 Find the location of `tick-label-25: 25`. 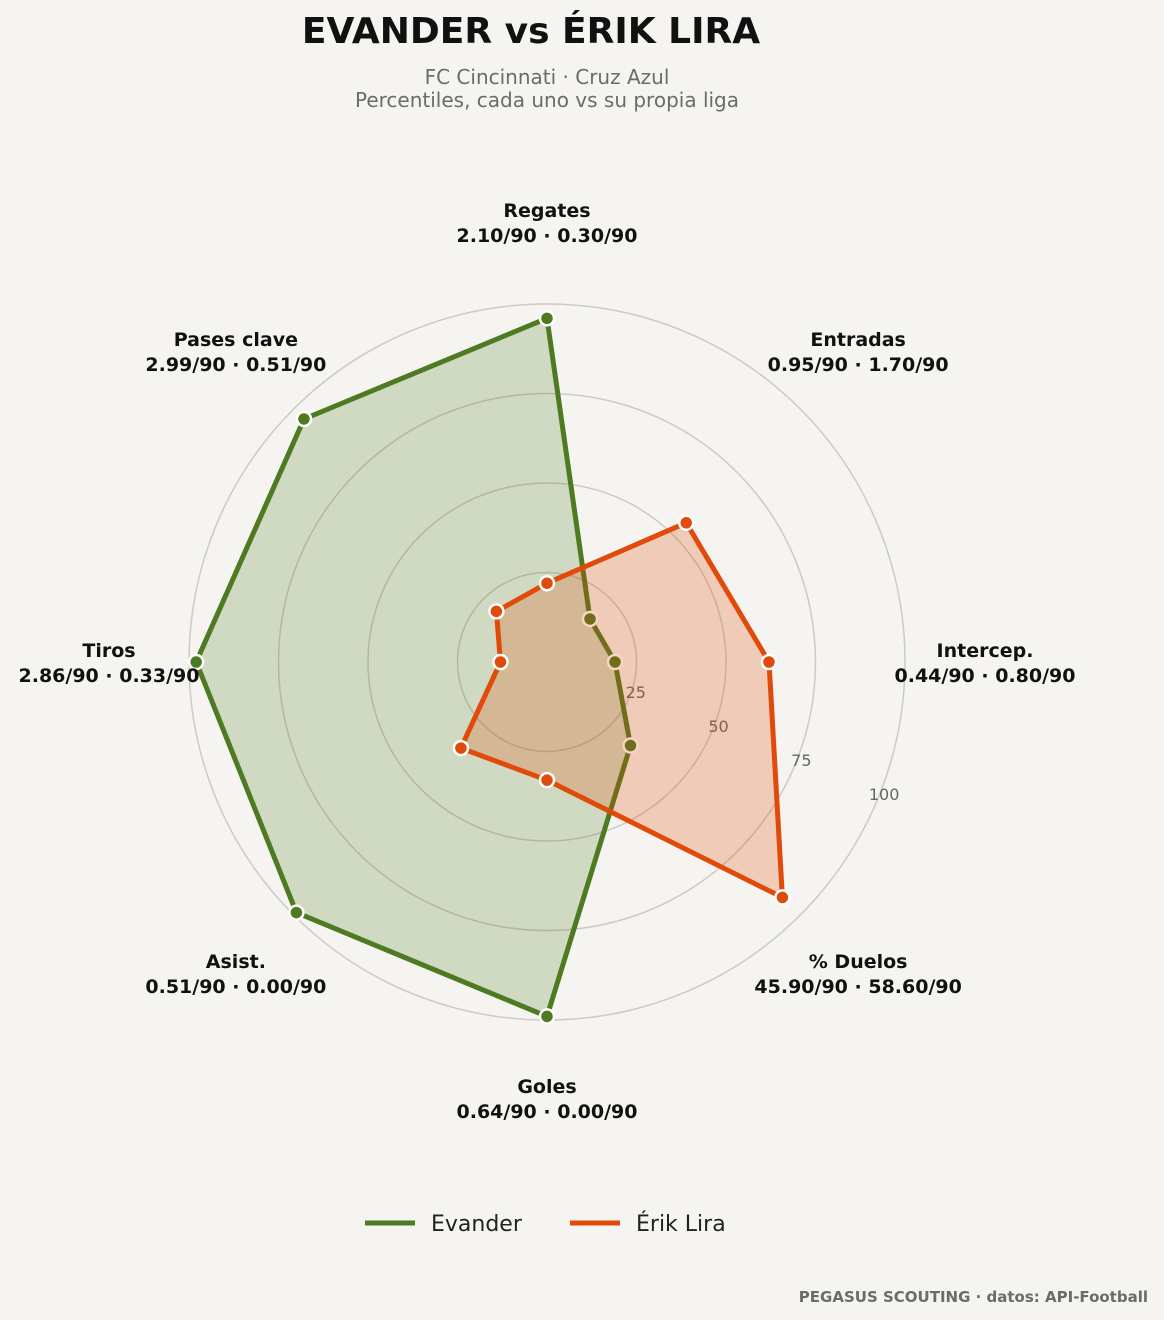

tick-label-25: 25 is located at coordinates (636, 692).